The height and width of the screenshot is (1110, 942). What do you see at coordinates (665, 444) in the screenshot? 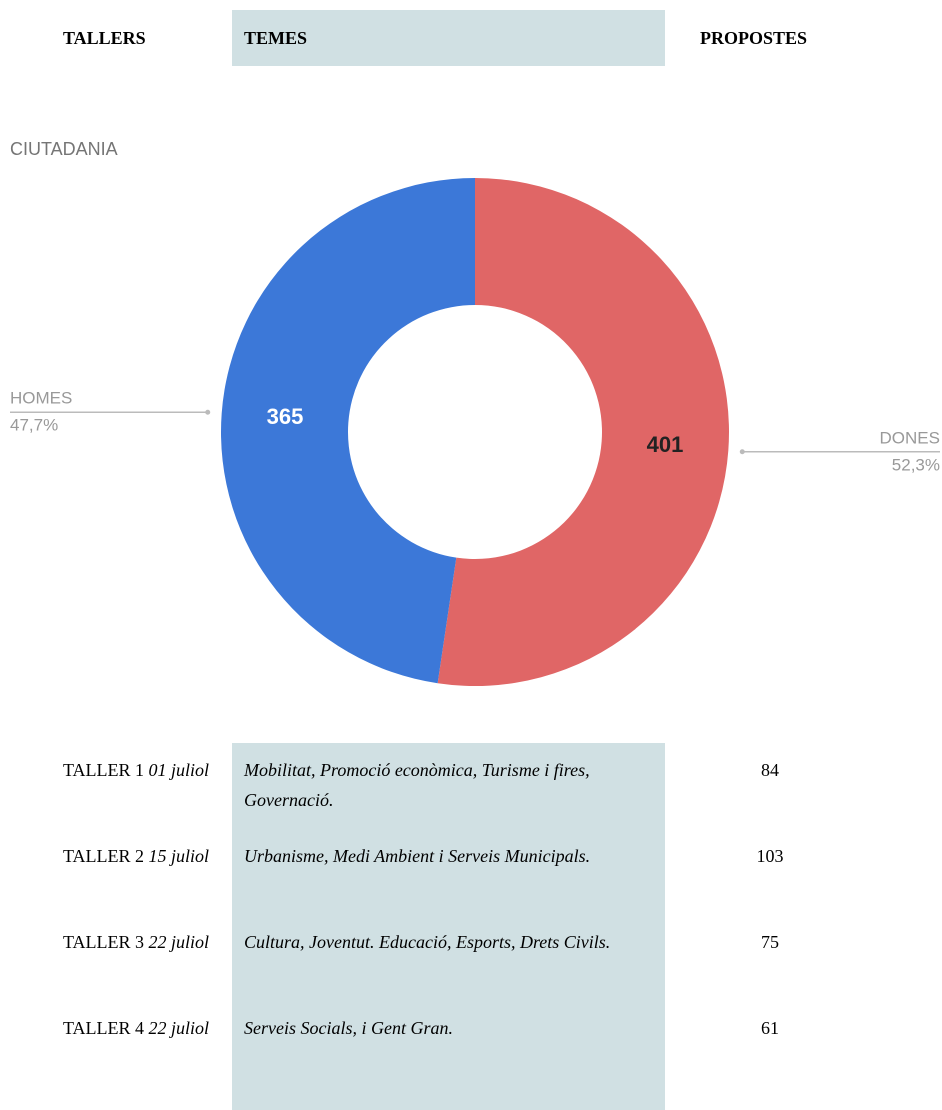
I see `value-label: 401` at bounding box center [665, 444].